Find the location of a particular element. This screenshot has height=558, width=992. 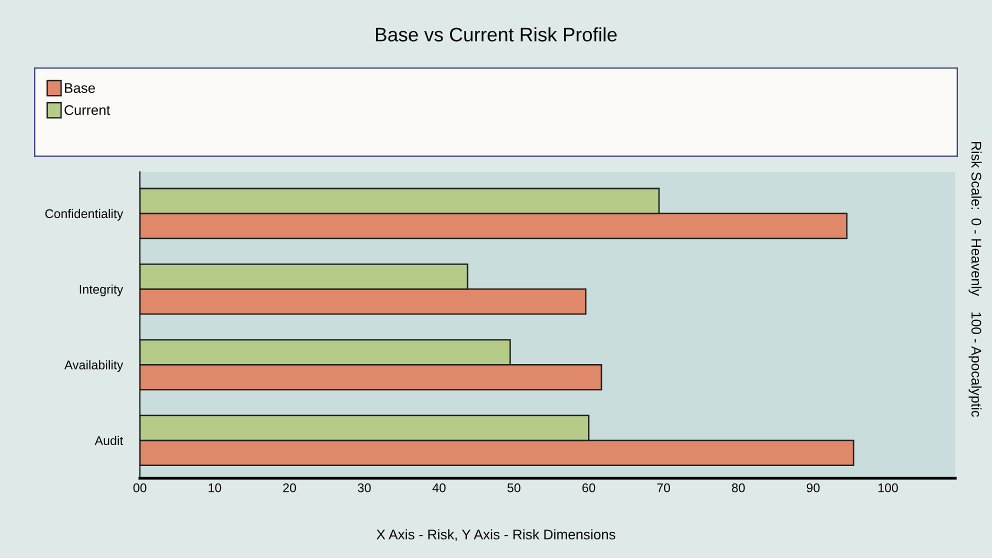

x-tick-label: 80 is located at coordinates (738, 487).